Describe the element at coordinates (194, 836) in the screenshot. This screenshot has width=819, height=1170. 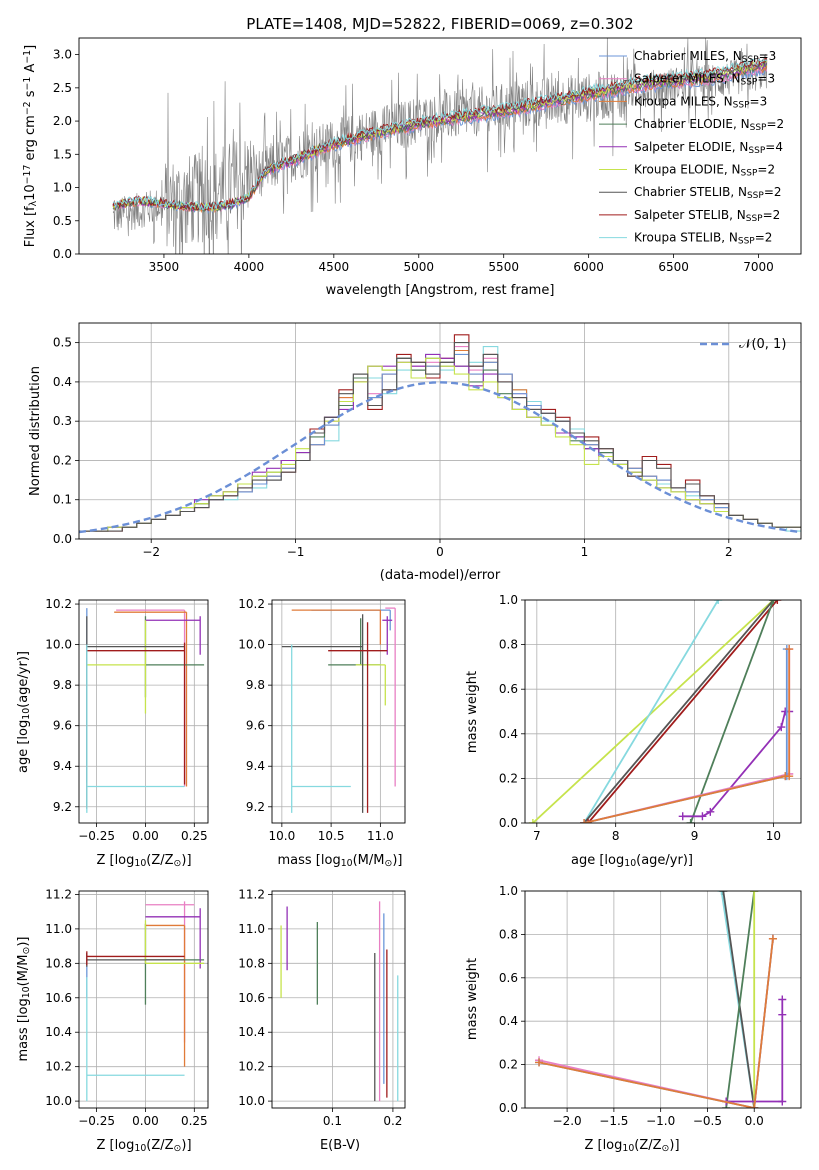
I see `x-tick-label: 0.25` at that location.